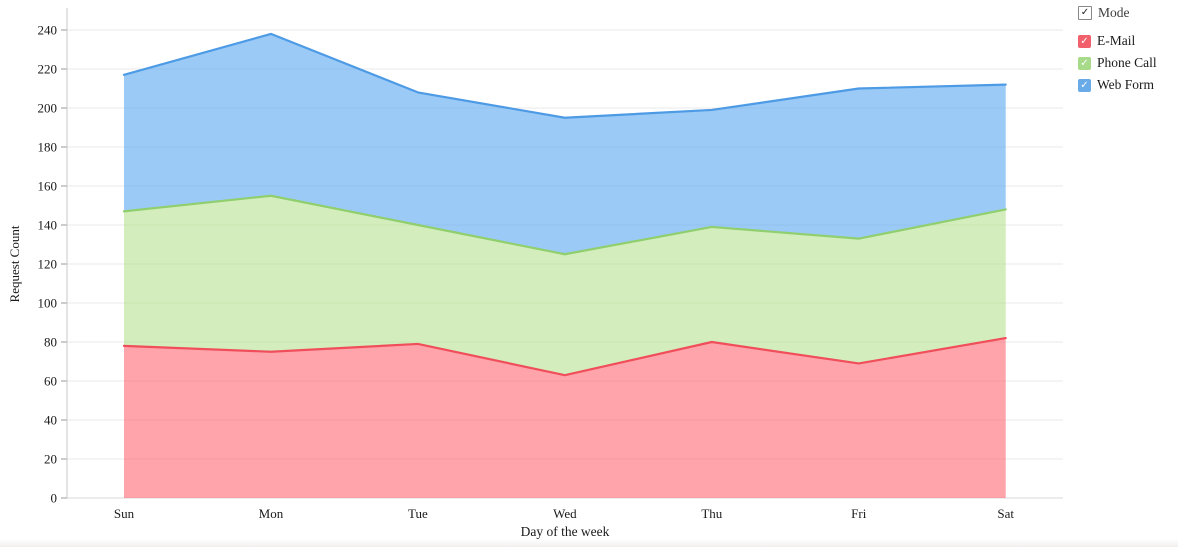 The image size is (1178, 547). I want to click on area-line-e-mail, so click(564, 357).